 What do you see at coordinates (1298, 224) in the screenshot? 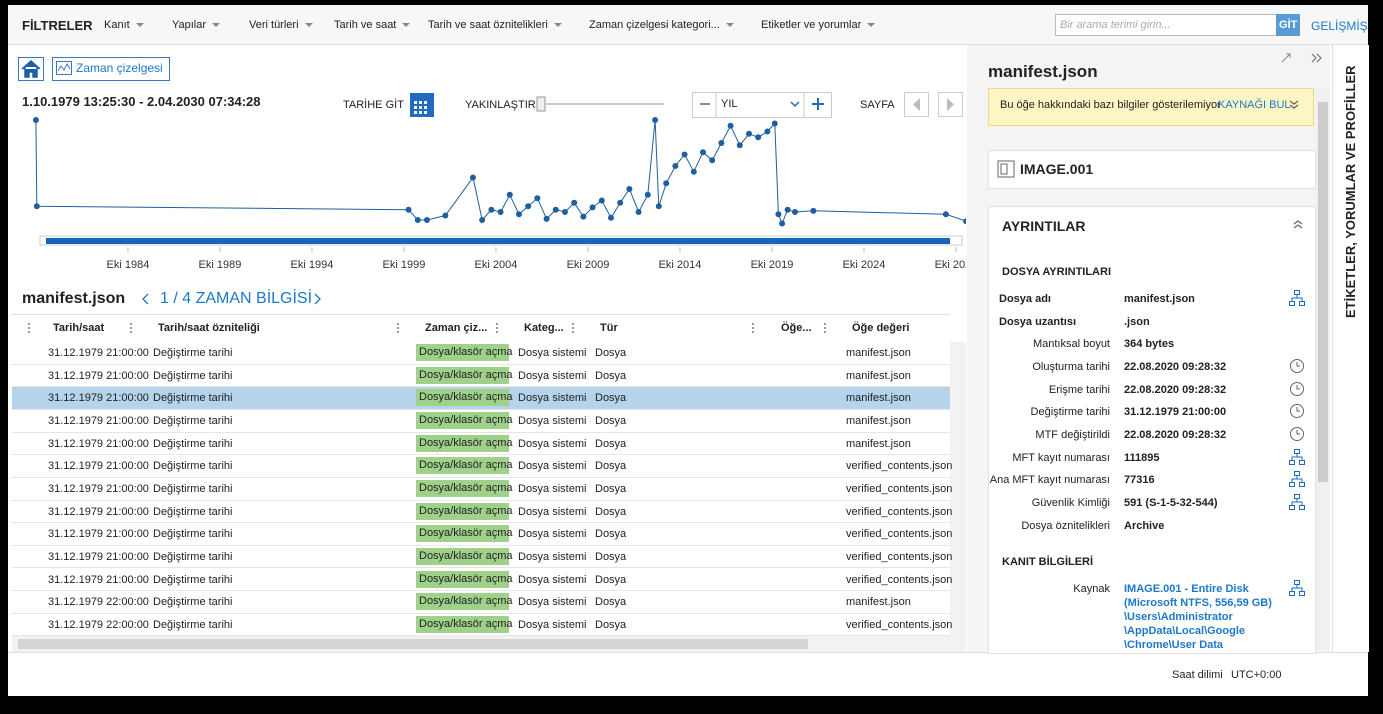
I see `collapse-icon` at bounding box center [1298, 224].